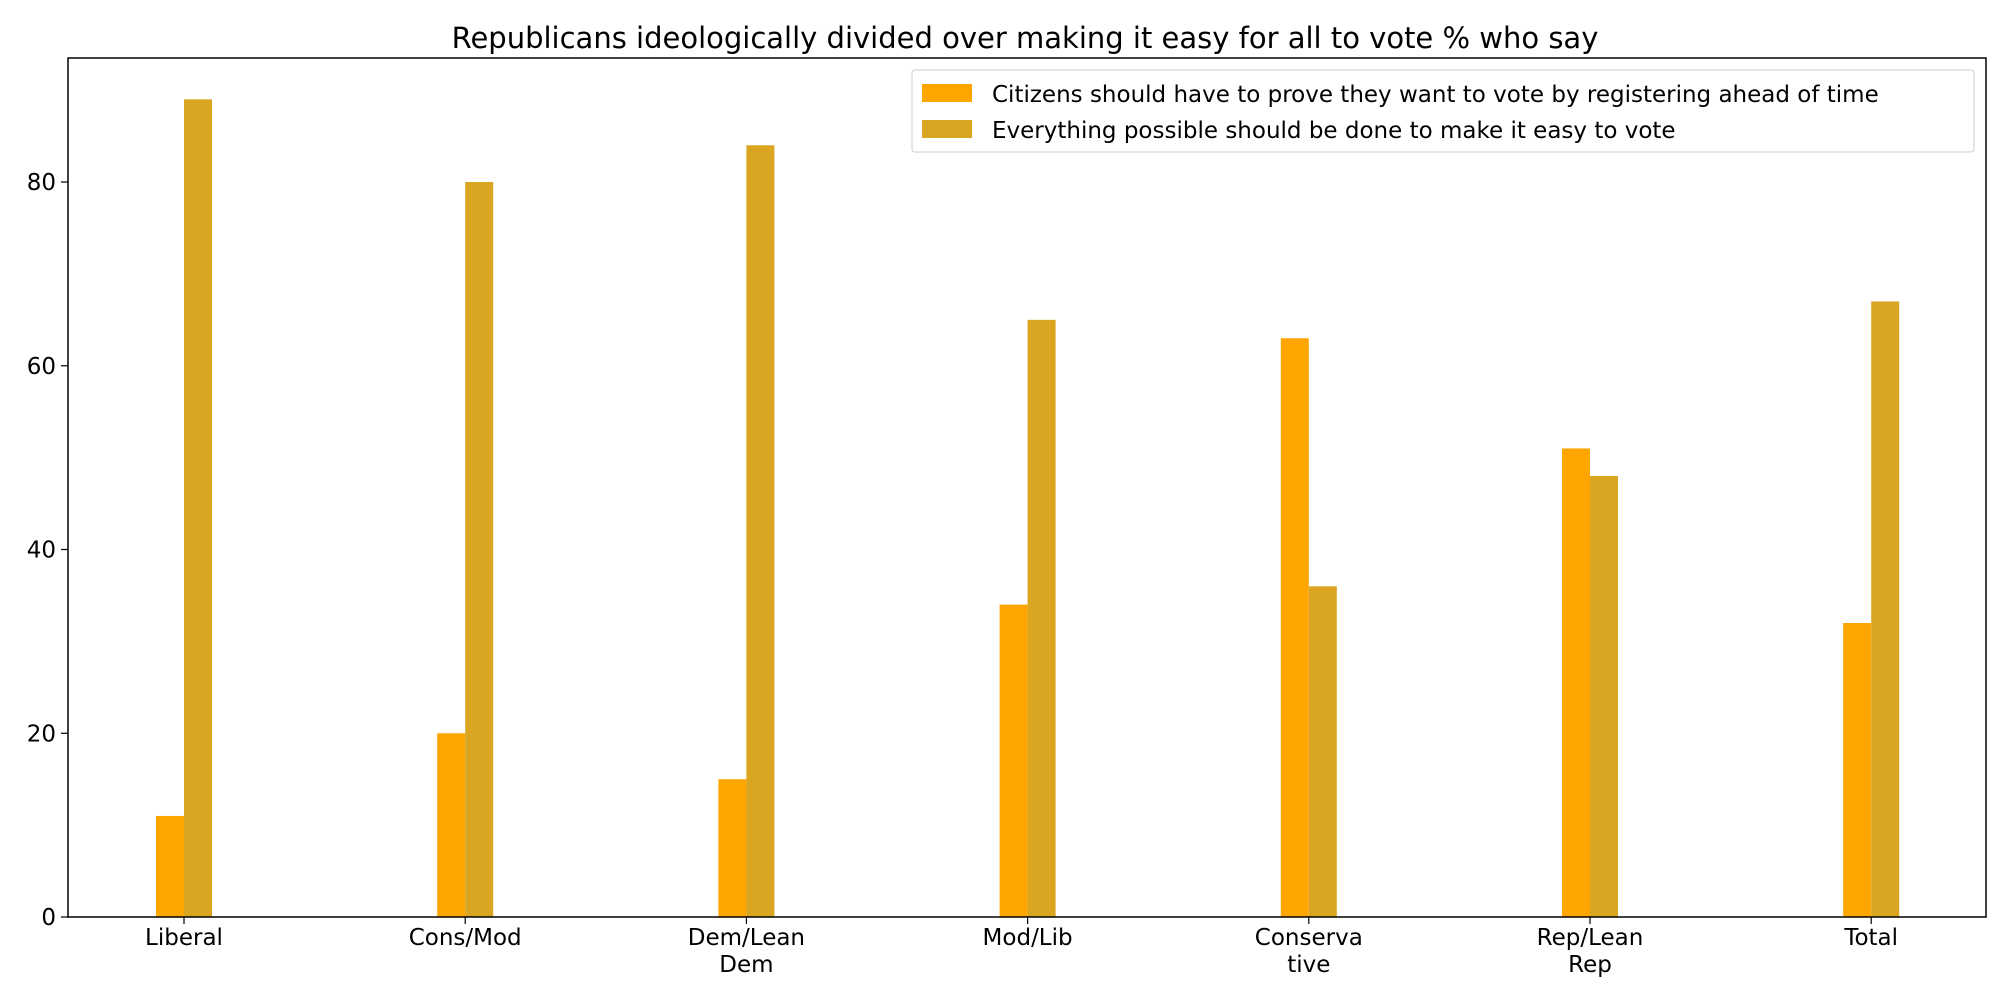 The image size is (2000, 1004). I want to click on x-tick-label: Conserva tive, so click(1309, 951).